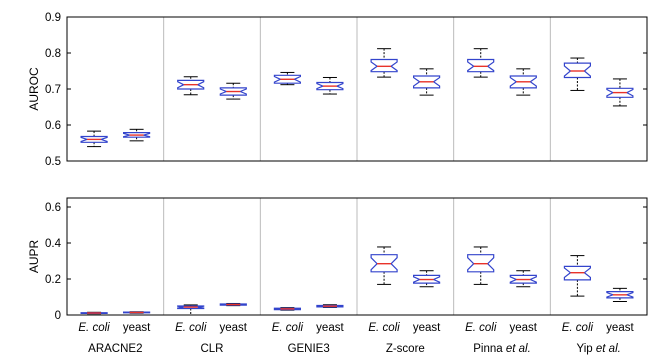  I want to click on x-group-label-part: CLR, so click(211, 349).